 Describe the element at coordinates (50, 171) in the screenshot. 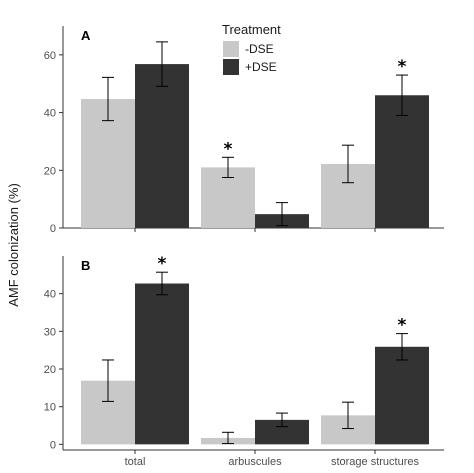

I see `panel-a-y-tick-label: 20` at that location.